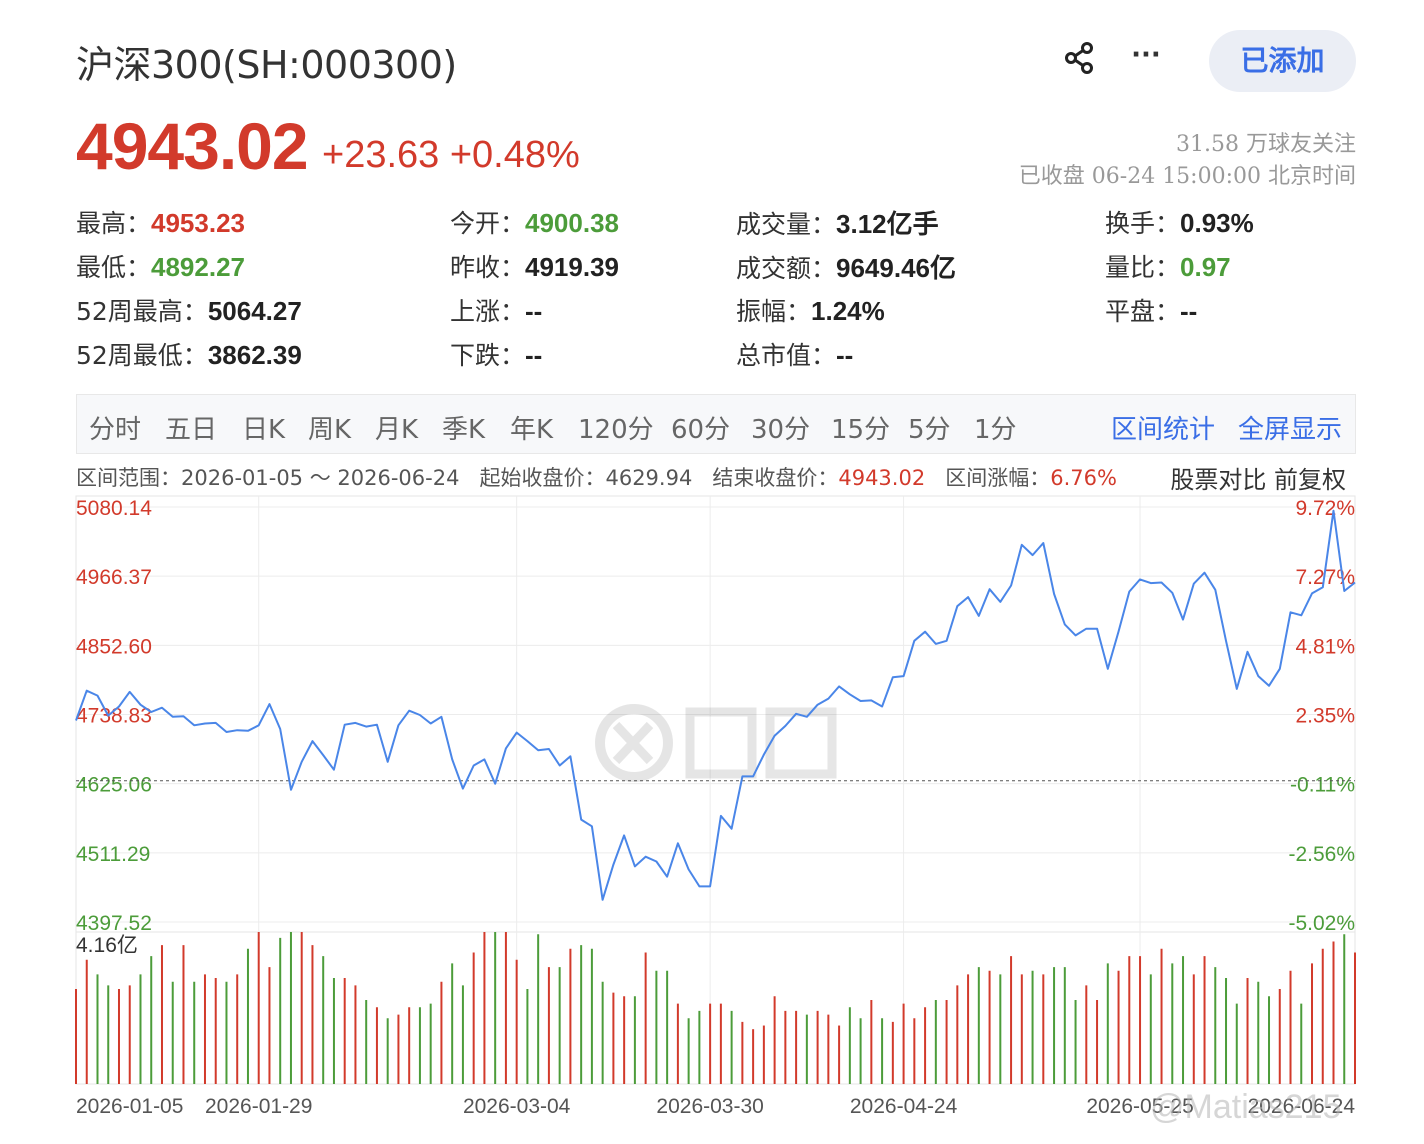 This screenshot has width=1424, height=1144. Describe the element at coordinates (1325, 577) in the screenshot. I see `y-tick-right: 7.27%` at that location.